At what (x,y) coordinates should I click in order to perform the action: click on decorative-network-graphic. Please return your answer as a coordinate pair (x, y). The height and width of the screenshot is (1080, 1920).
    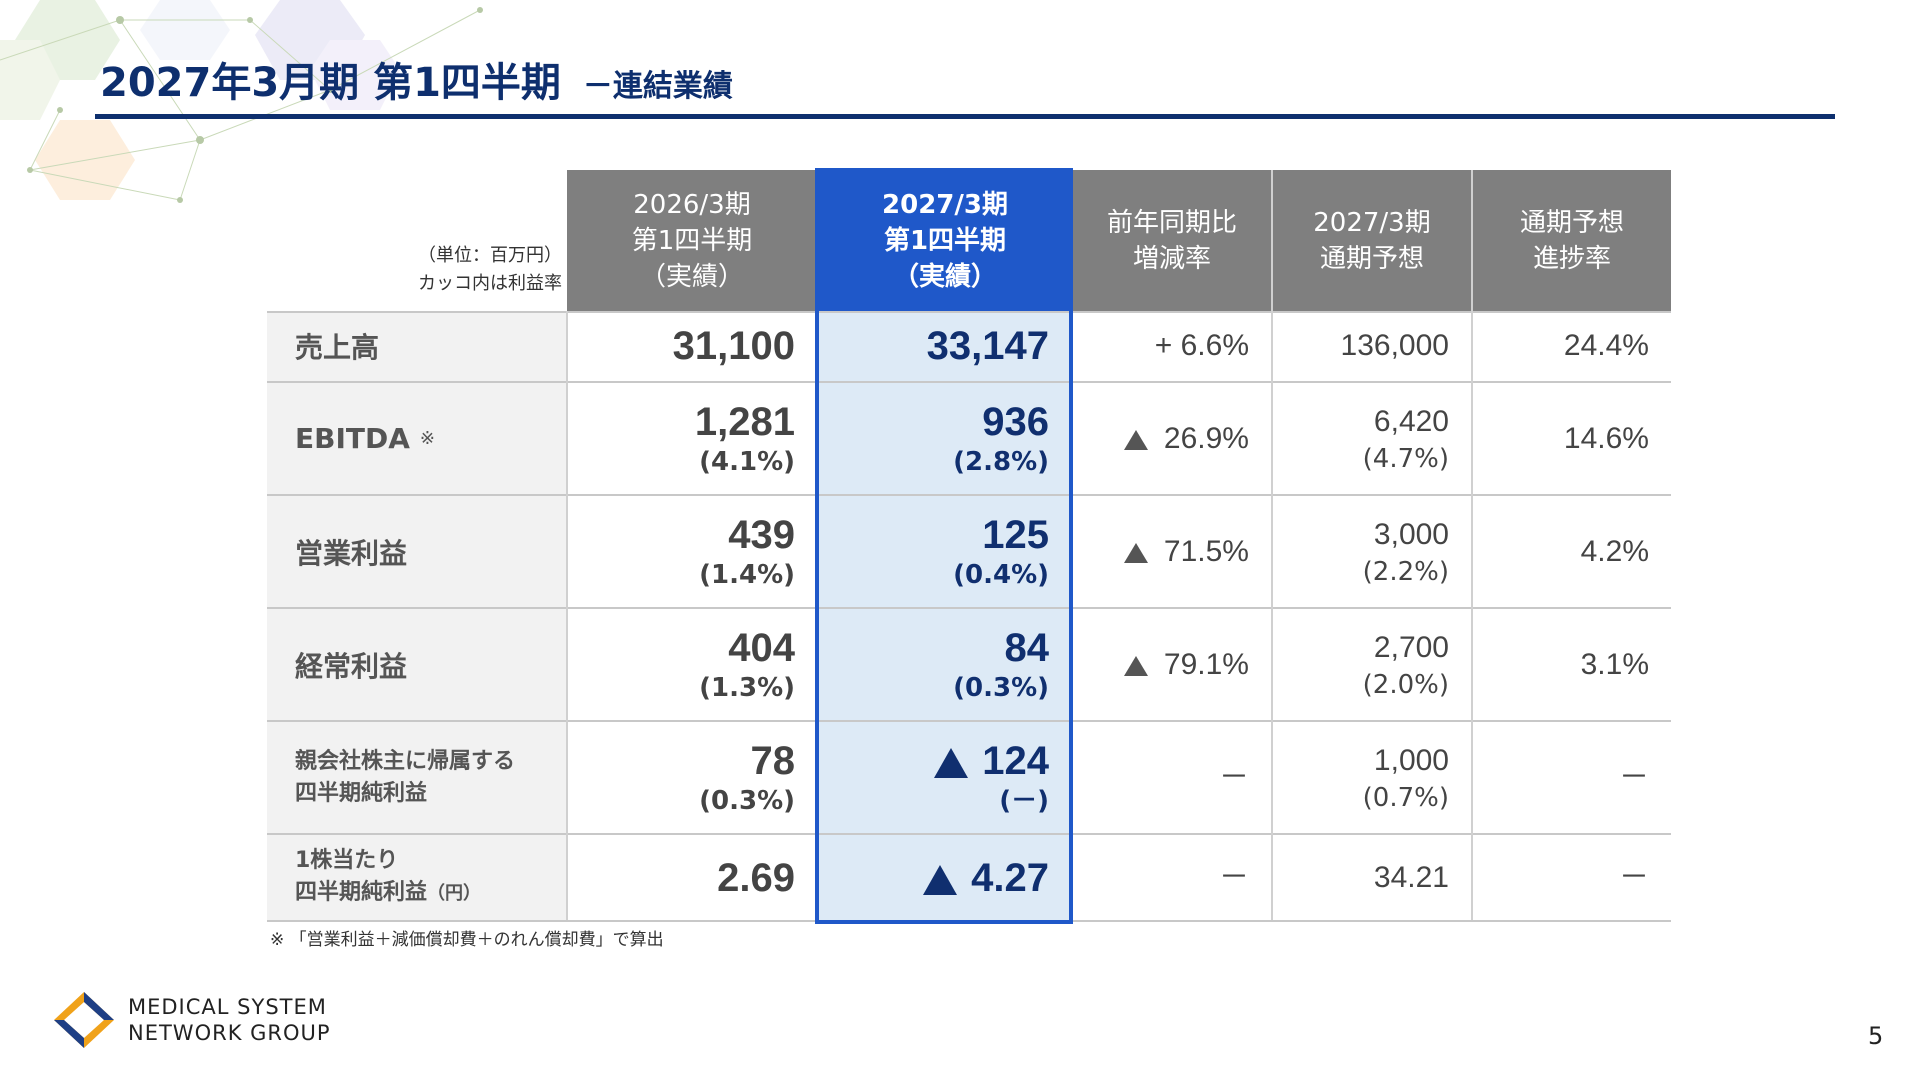
    Looking at the image, I should click on (241, 101).